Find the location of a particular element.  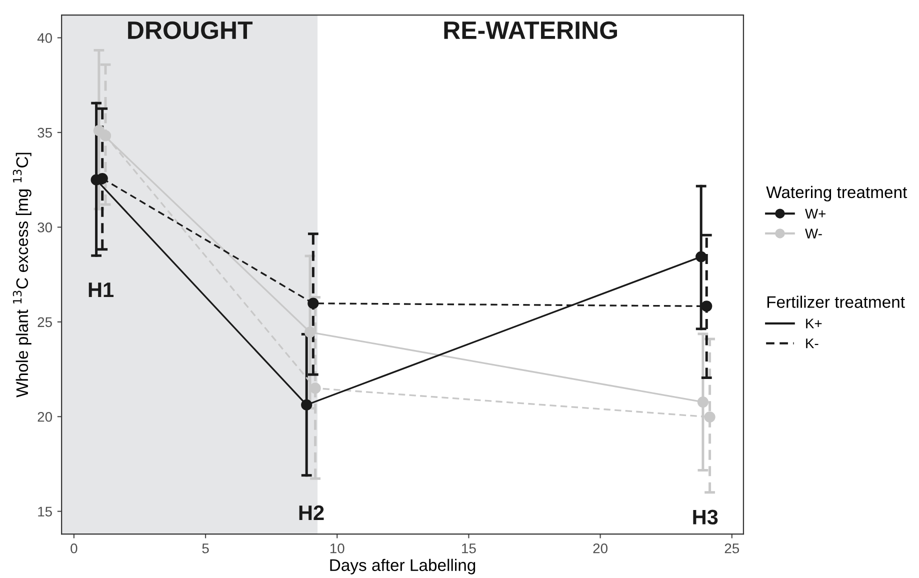

y-tick-label: 30 is located at coordinates (45, 227).